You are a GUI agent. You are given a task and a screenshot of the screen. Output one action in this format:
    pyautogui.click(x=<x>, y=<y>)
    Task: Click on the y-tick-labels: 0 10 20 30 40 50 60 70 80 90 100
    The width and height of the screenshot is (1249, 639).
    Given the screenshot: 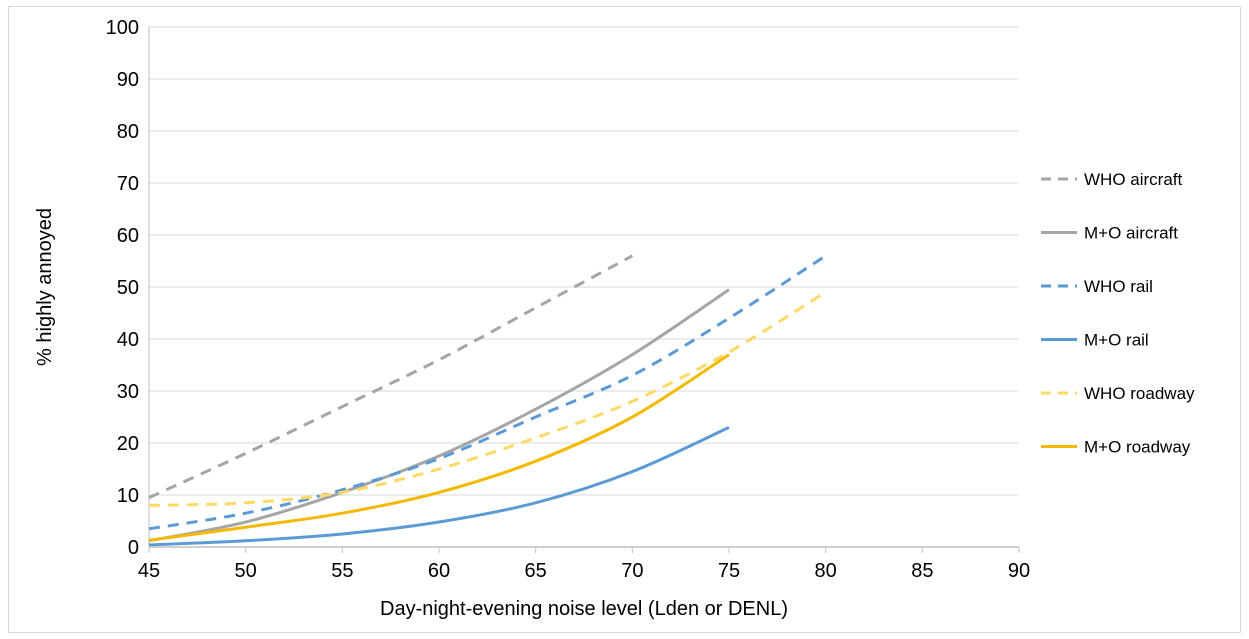 What is the action you would take?
    pyautogui.click(x=122, y=288)
    